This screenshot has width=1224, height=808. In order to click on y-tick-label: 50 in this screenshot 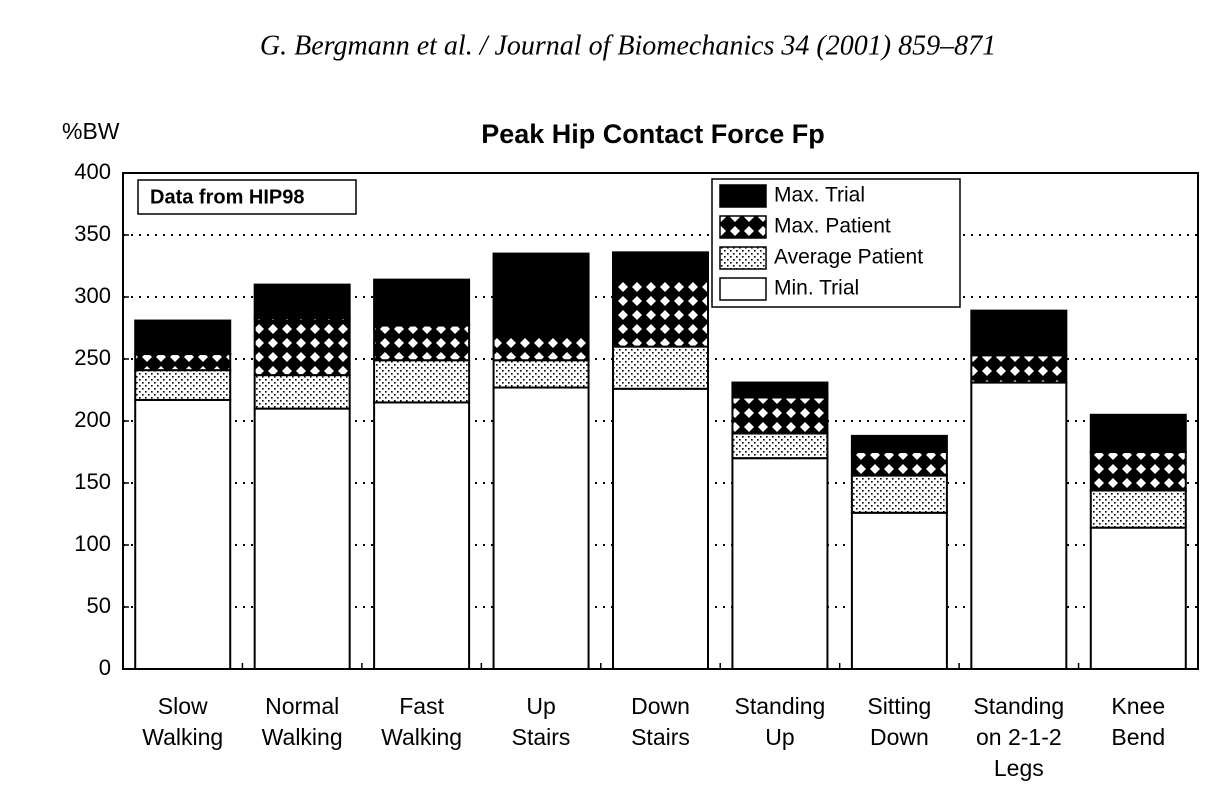, I will do `click(99, 605)`.